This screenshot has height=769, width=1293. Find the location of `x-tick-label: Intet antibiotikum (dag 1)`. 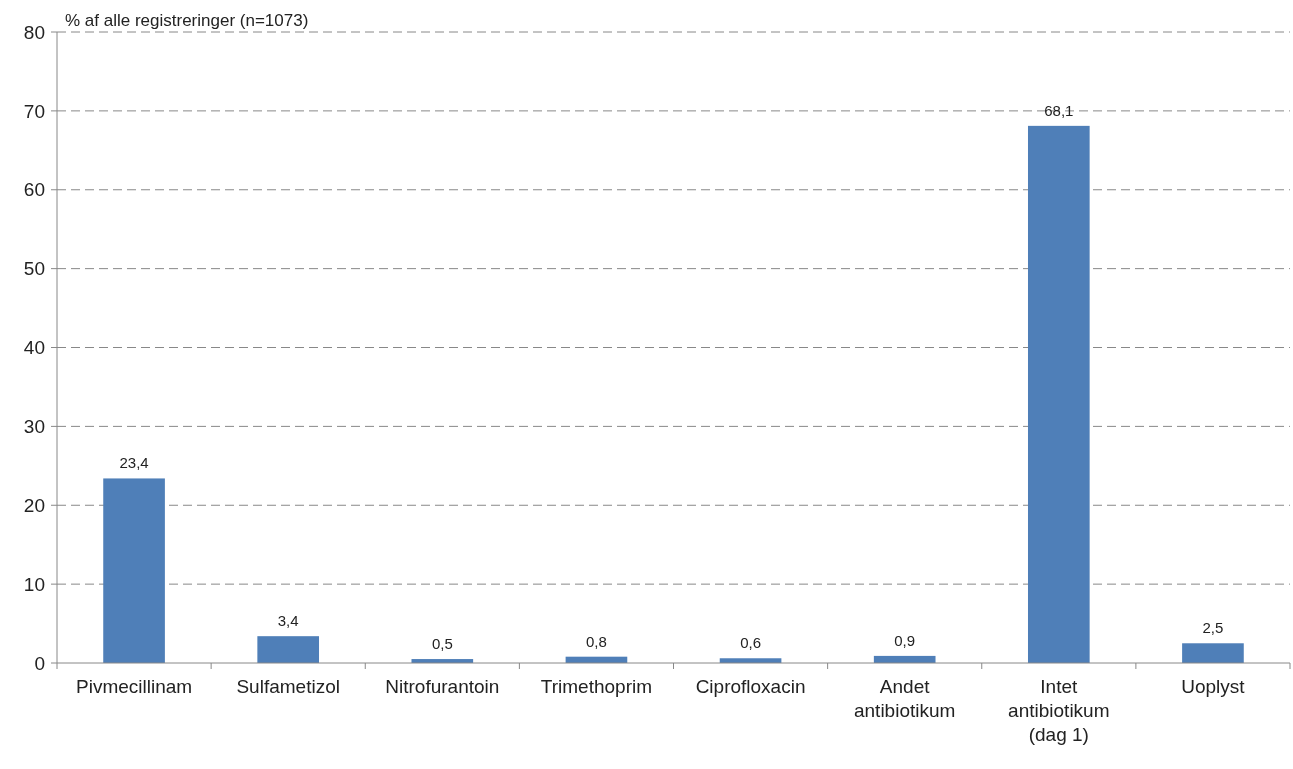

x-tick-label: Intet antibiotikum (dag 1) is located at coordinates (1059, 710).